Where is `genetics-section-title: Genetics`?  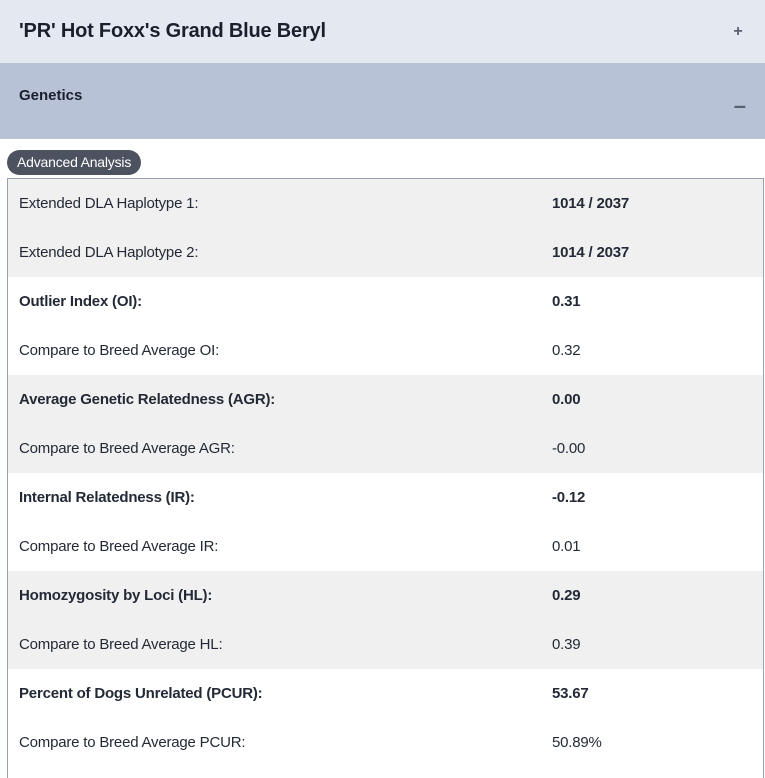 genetics-section-title: Genetics is located at coordinates (51, 95).